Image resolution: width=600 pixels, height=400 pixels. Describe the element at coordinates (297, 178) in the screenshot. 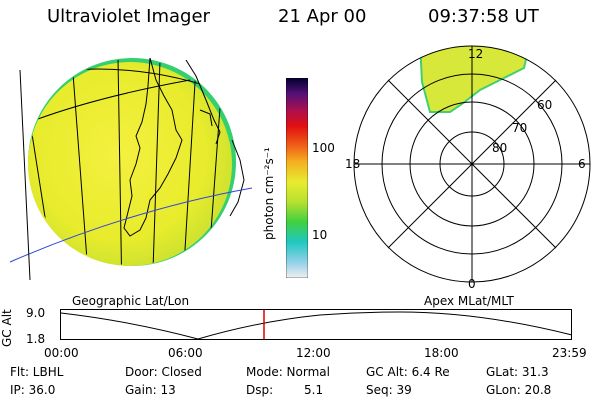

I see `colorbar` at that location.